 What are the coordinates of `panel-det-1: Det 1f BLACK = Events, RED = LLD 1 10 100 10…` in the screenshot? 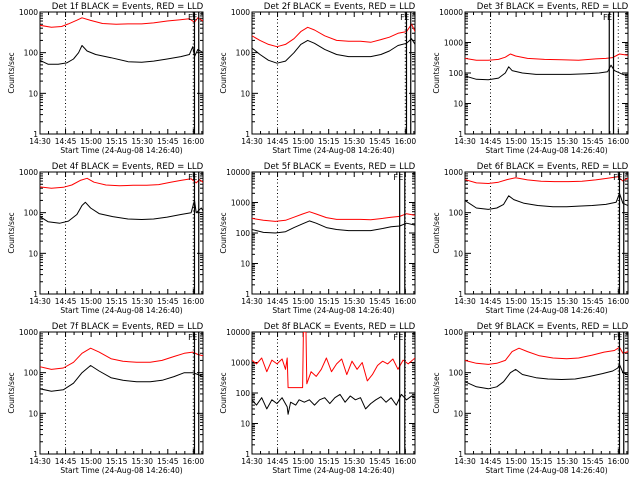 It's located at (105, 78).